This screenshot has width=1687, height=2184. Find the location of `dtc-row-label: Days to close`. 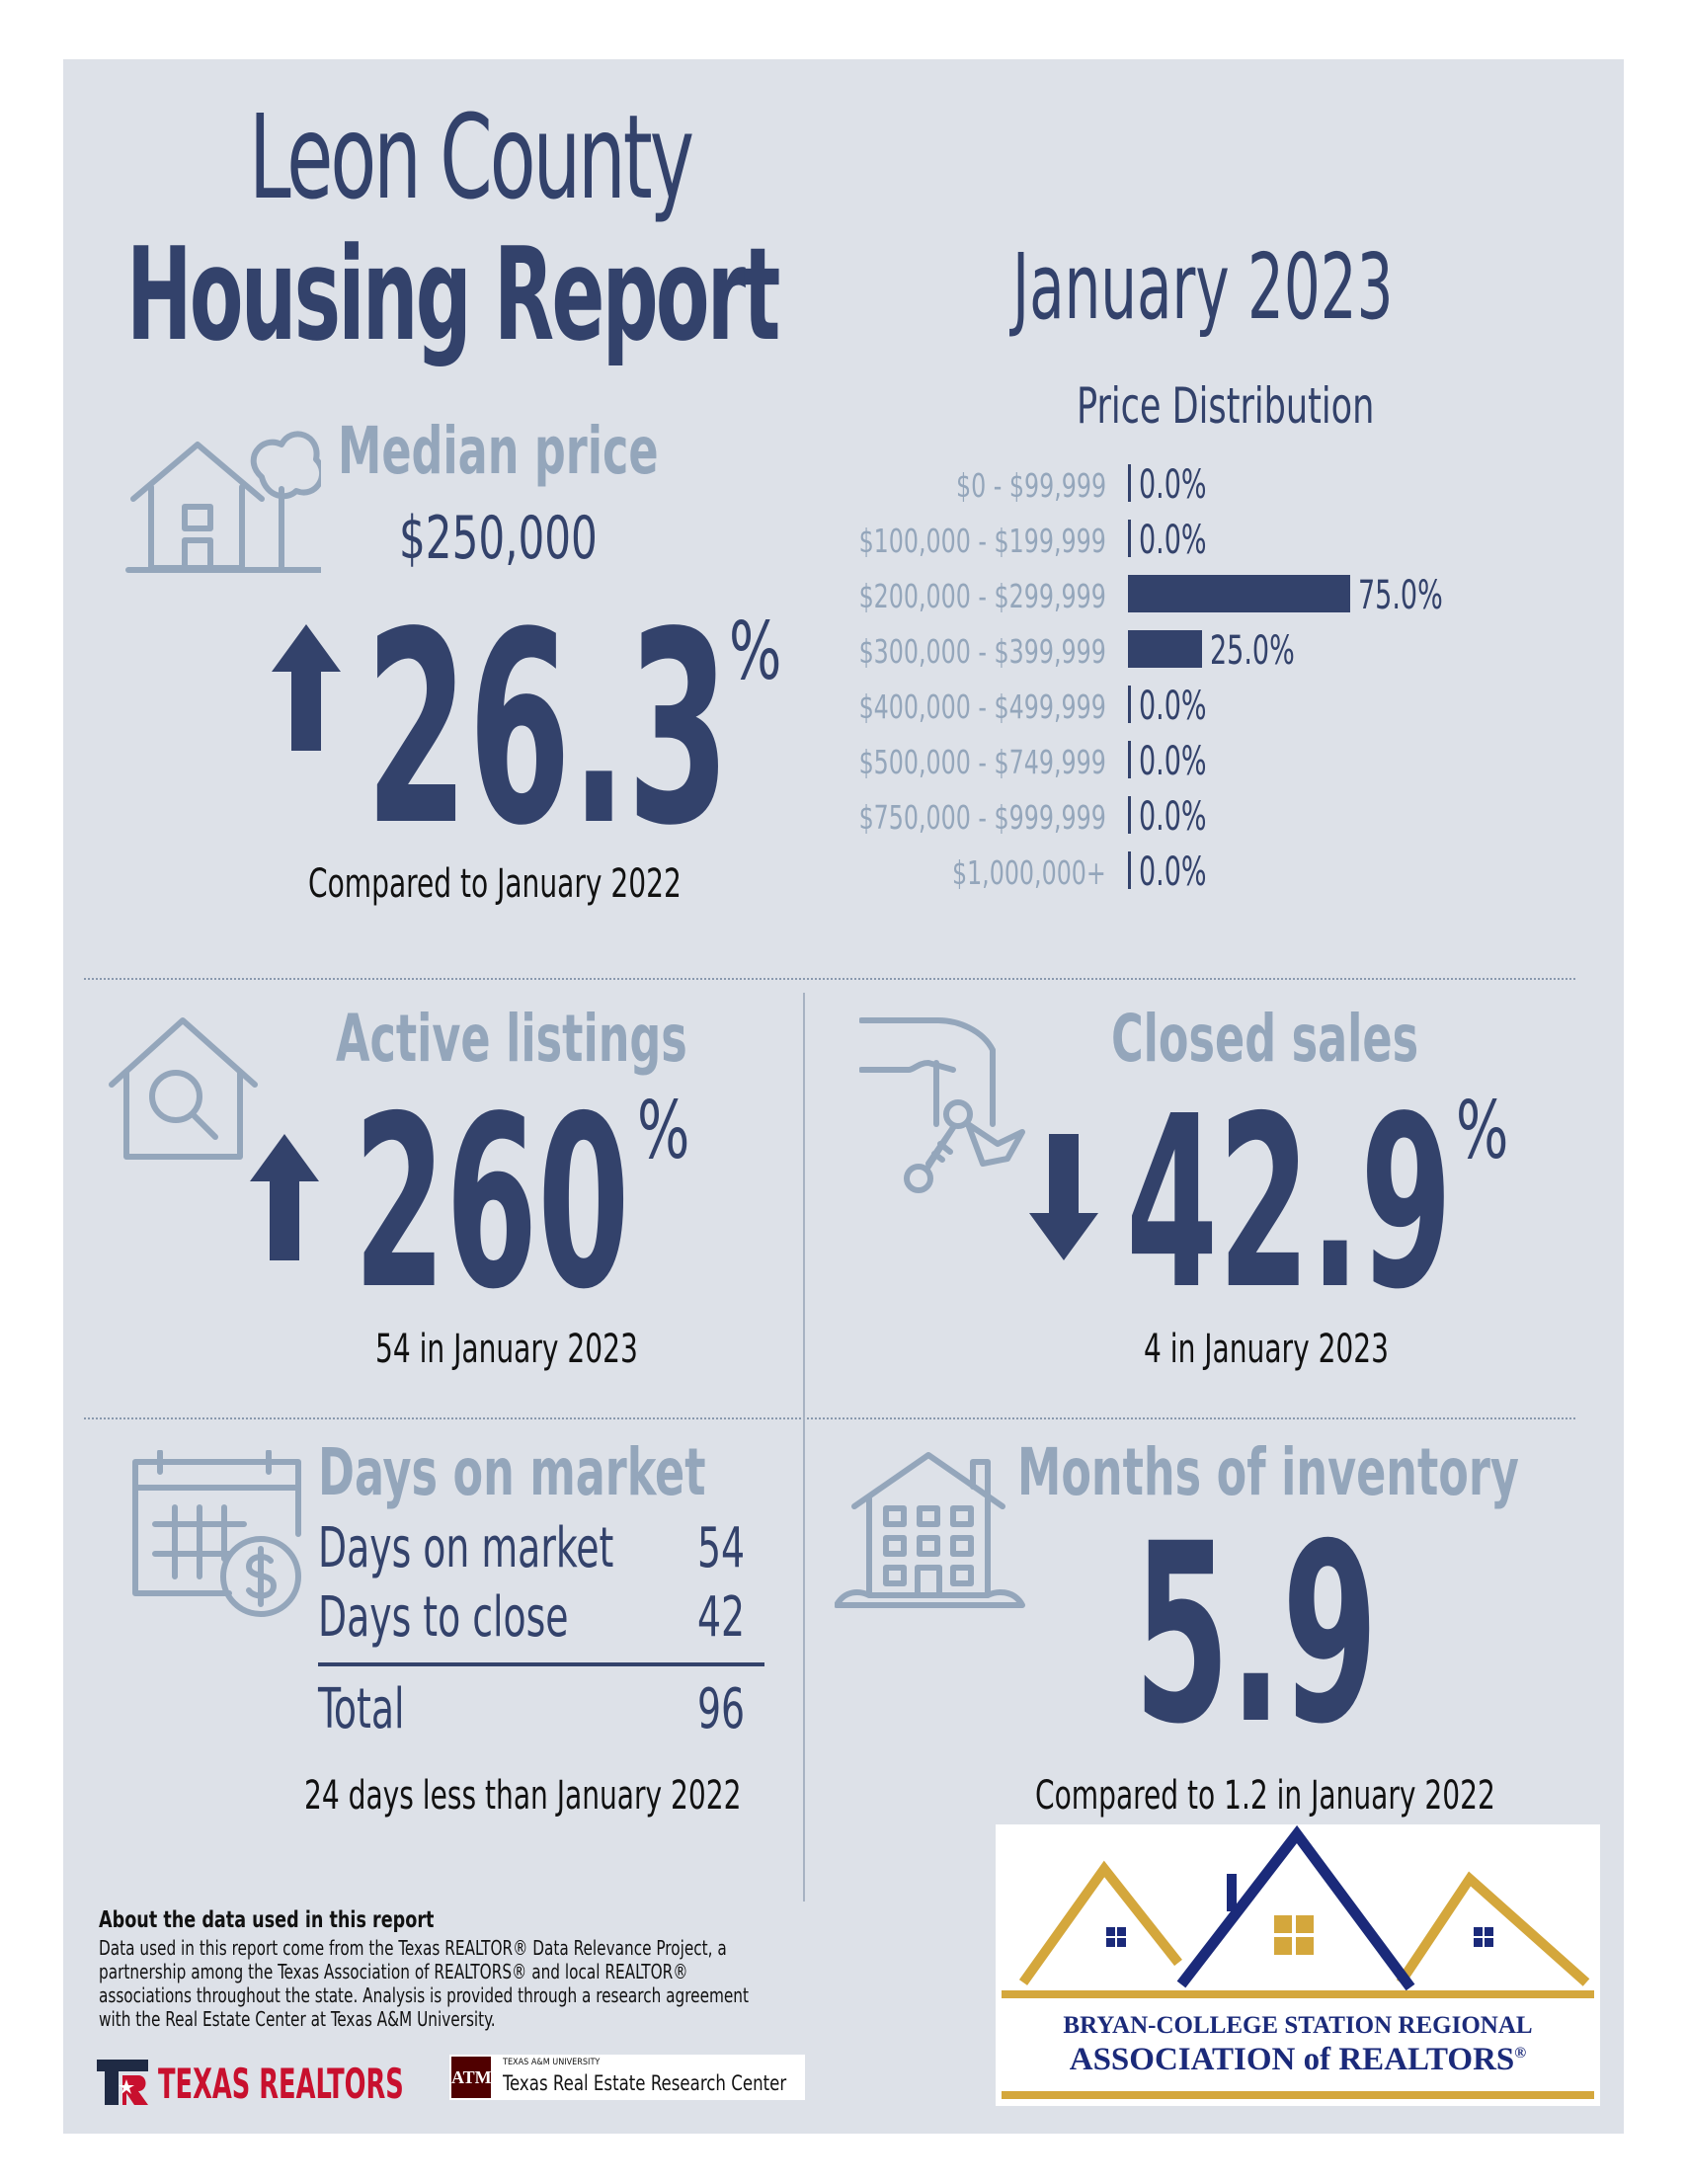

dtc-row-label: Days to close is located at coordinates (443, 1617).